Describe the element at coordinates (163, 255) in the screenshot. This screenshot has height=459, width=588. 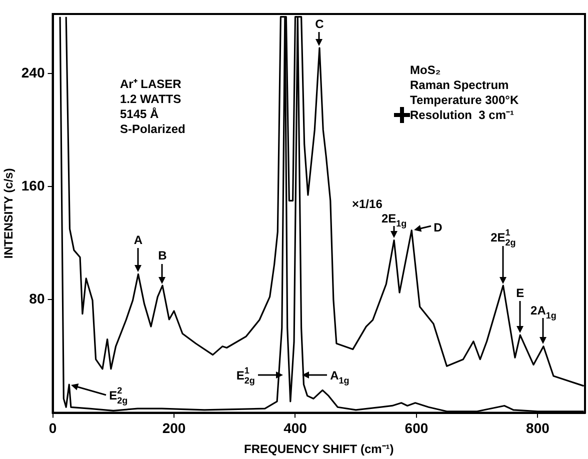
I see `annotation: B` at that location.